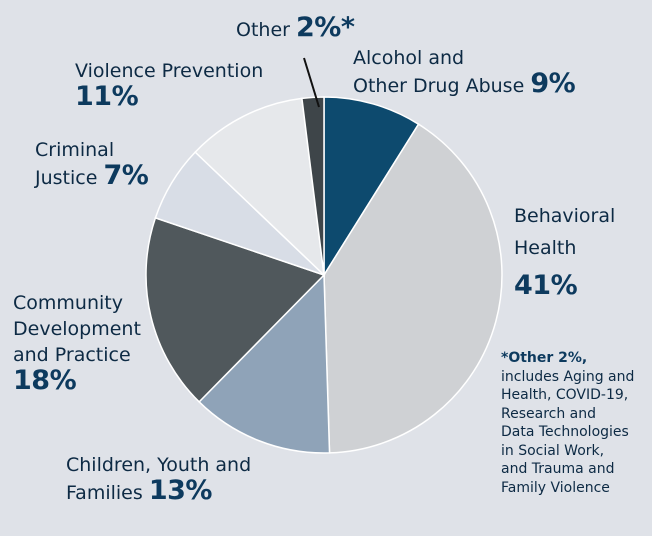 Image resolution: width=652 pixels, height=536 pixels. What do you see at coordinates (104, 493) in the screenshot?
I see `label-children-line2: Families` at bounding box center [104, 493].